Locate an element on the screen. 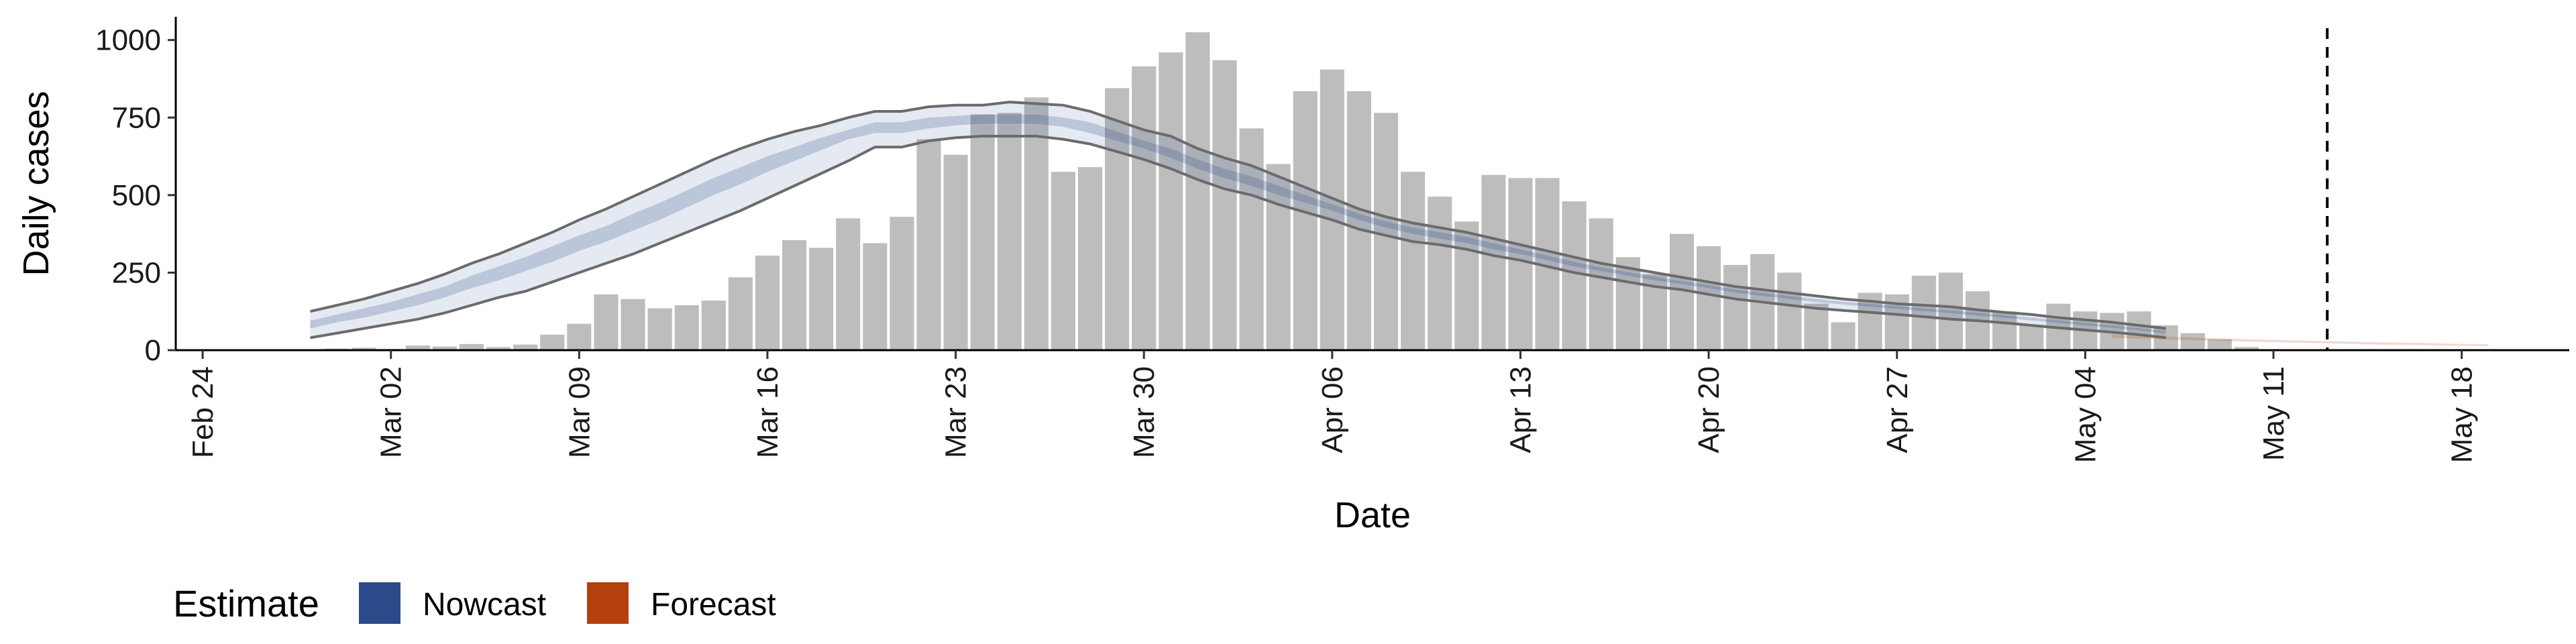 This screenshot has height=644, width=2576. x-tick-label: May 11 is located at coordinates (2273, 413).